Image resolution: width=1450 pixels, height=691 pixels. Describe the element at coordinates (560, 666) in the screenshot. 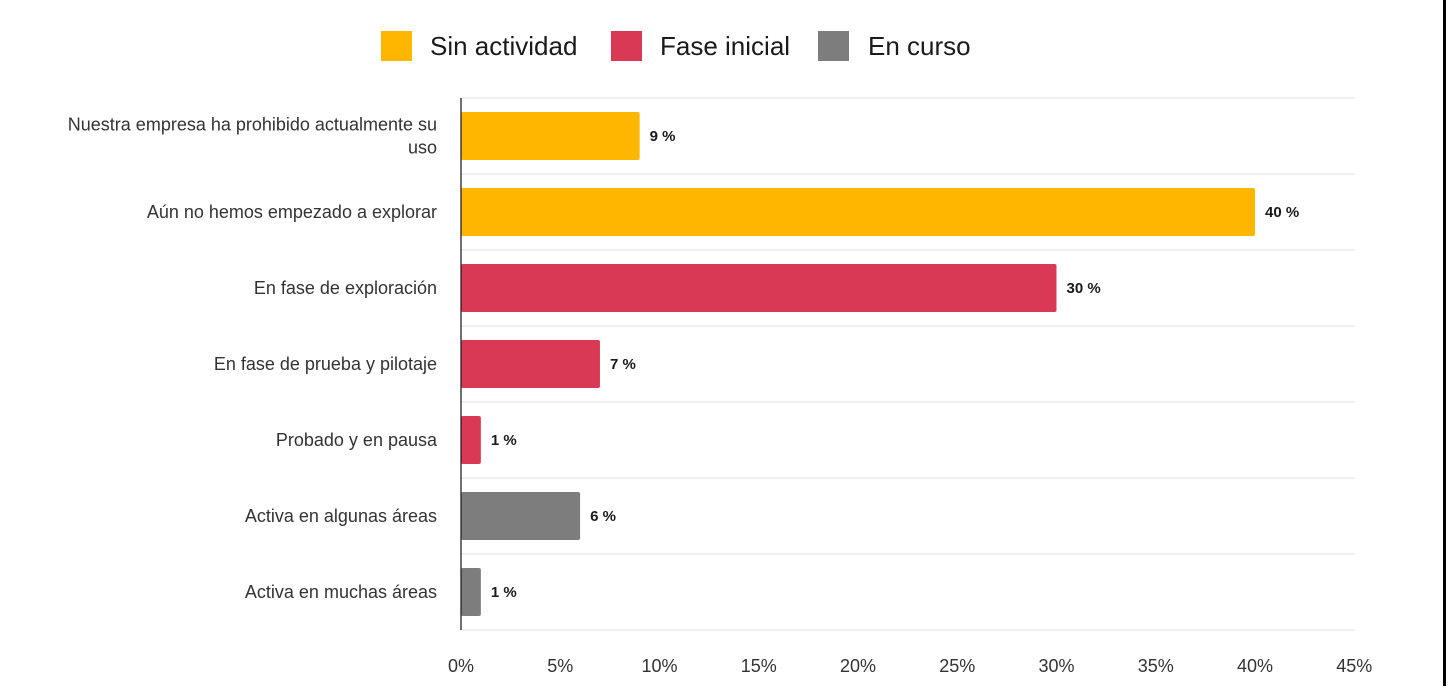

I see `x-tick-label: 5%` at that location.